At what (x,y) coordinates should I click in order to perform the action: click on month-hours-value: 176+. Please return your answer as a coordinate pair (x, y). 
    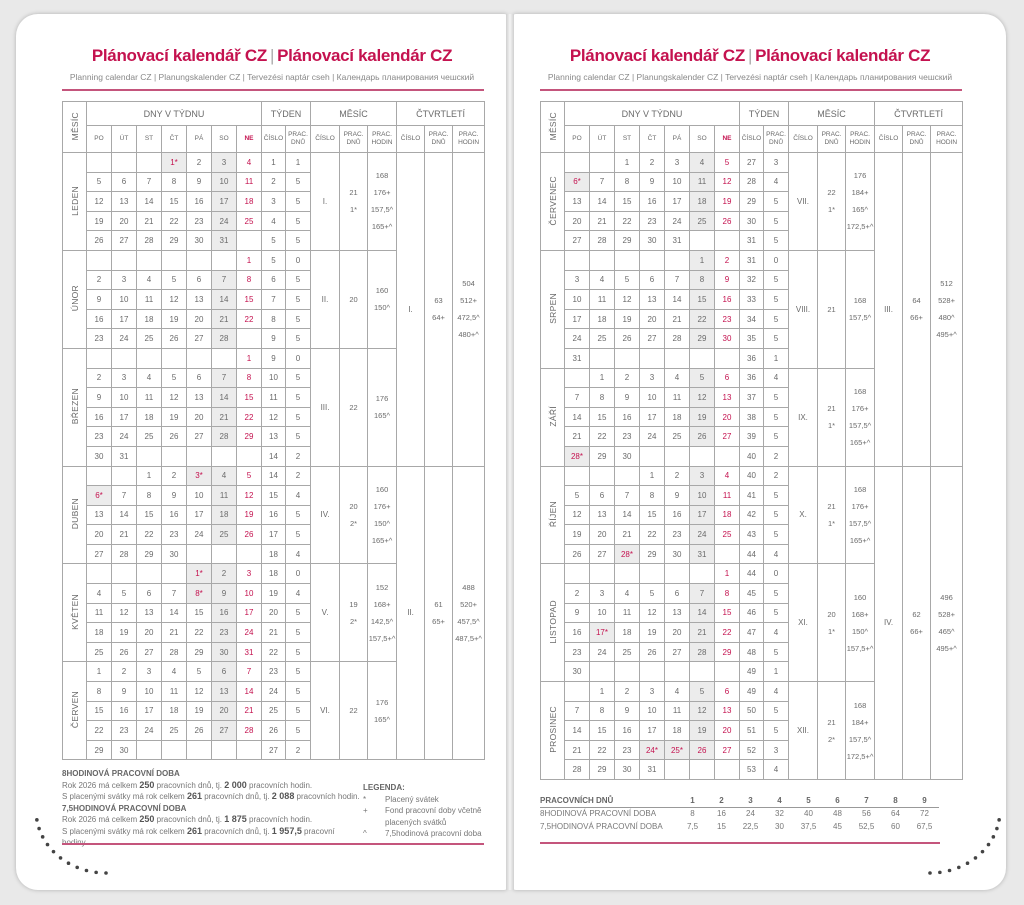
    Looking at the image, I should click on (860, 506).